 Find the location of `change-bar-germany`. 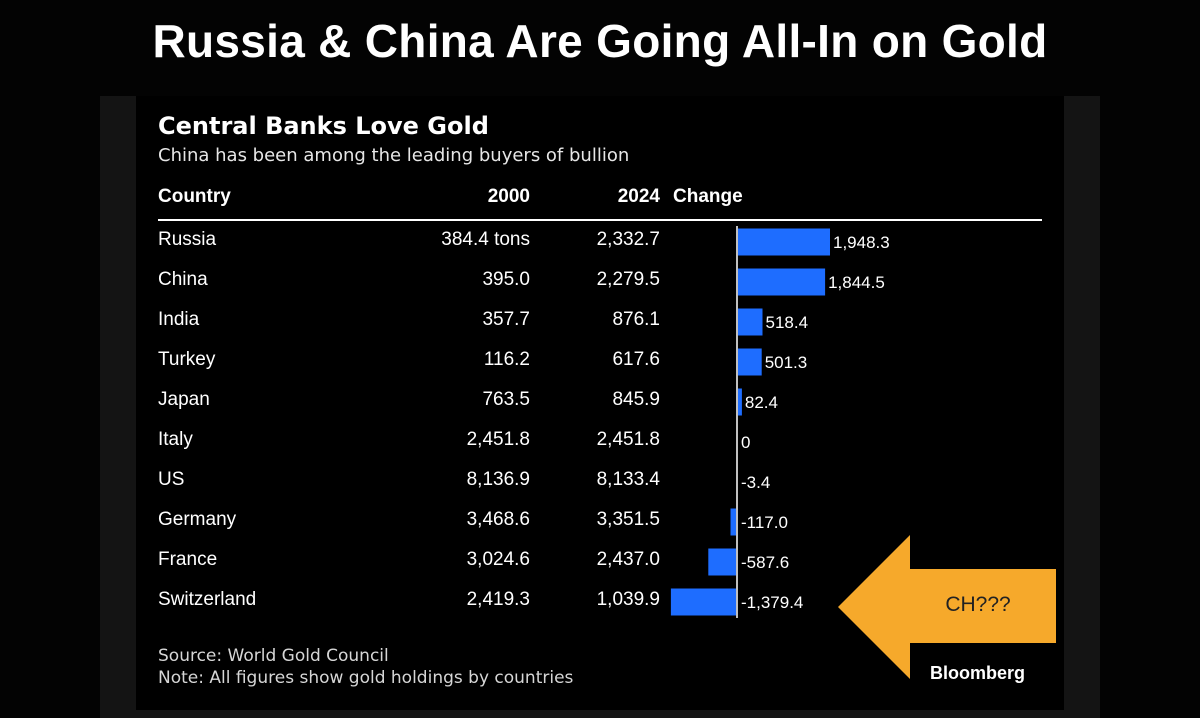

change-bar-germany is located at coordinates (733, 522).